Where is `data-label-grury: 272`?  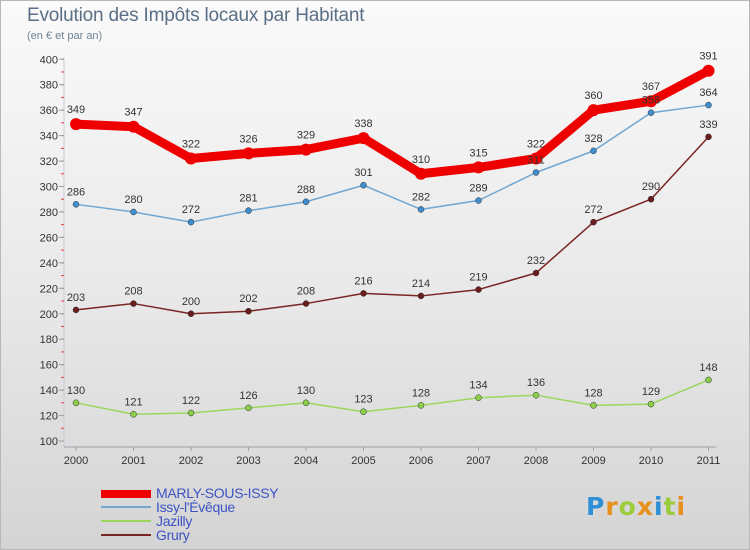 data-label-grury: 272 is located at coordinates (593, 210).